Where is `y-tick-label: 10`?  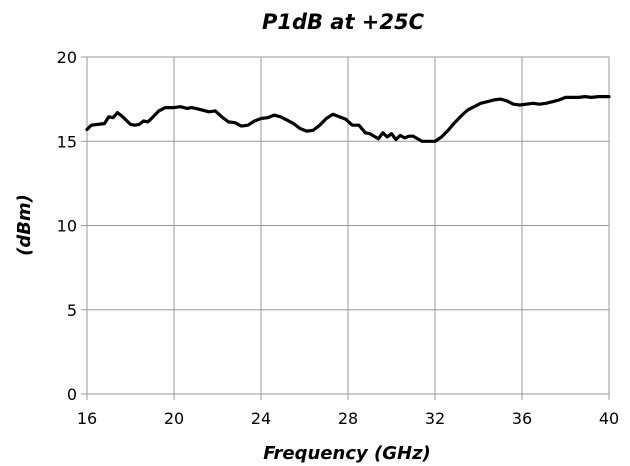
y-tick-label: 10 is located at coordinates (67, 226).